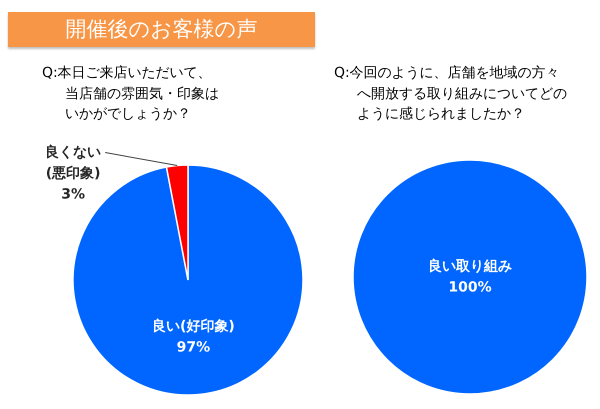  What do you see at coordinates (161, 29) in the screenshot?
I see `chart-title: 開催後のお客様の声` at bounding box center [161, 29].